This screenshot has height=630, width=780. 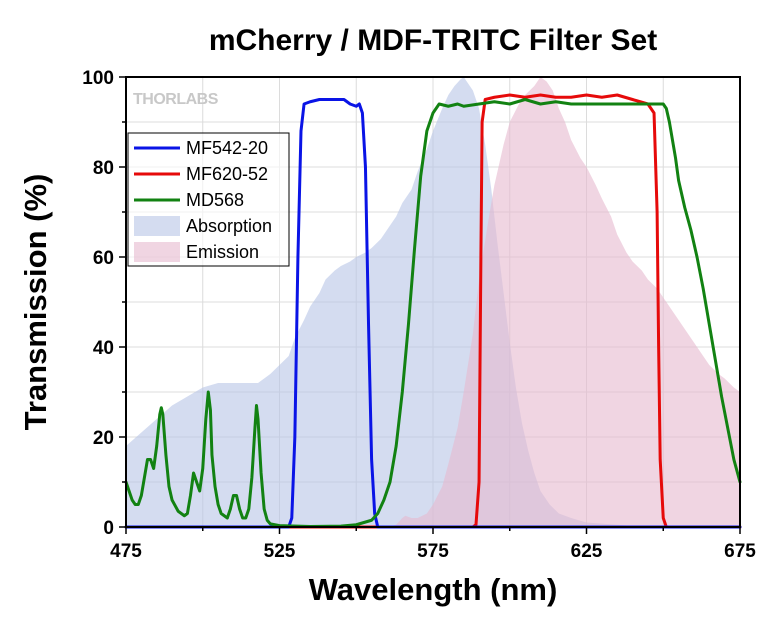 What do you see at coordinates (98, 78) in the screenshot?
I see `y-tick-label: 100` at bounding box center [98, 78].